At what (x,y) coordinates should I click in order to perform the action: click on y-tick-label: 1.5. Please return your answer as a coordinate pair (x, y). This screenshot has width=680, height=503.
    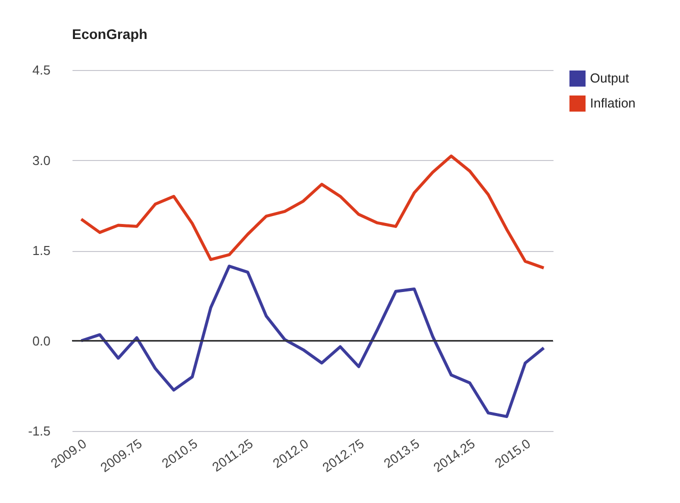
    Looking at the image, I should click on (41, 250).